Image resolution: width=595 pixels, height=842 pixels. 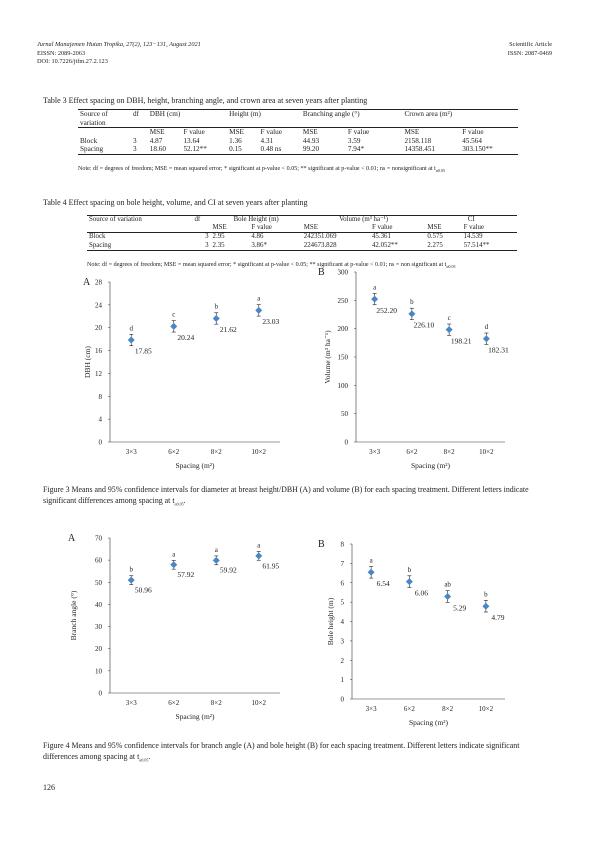 What do you see at coordinates (343, 603) in the screenshot?
I see `y-tick-label: 5` at bounding box center [343, 603].